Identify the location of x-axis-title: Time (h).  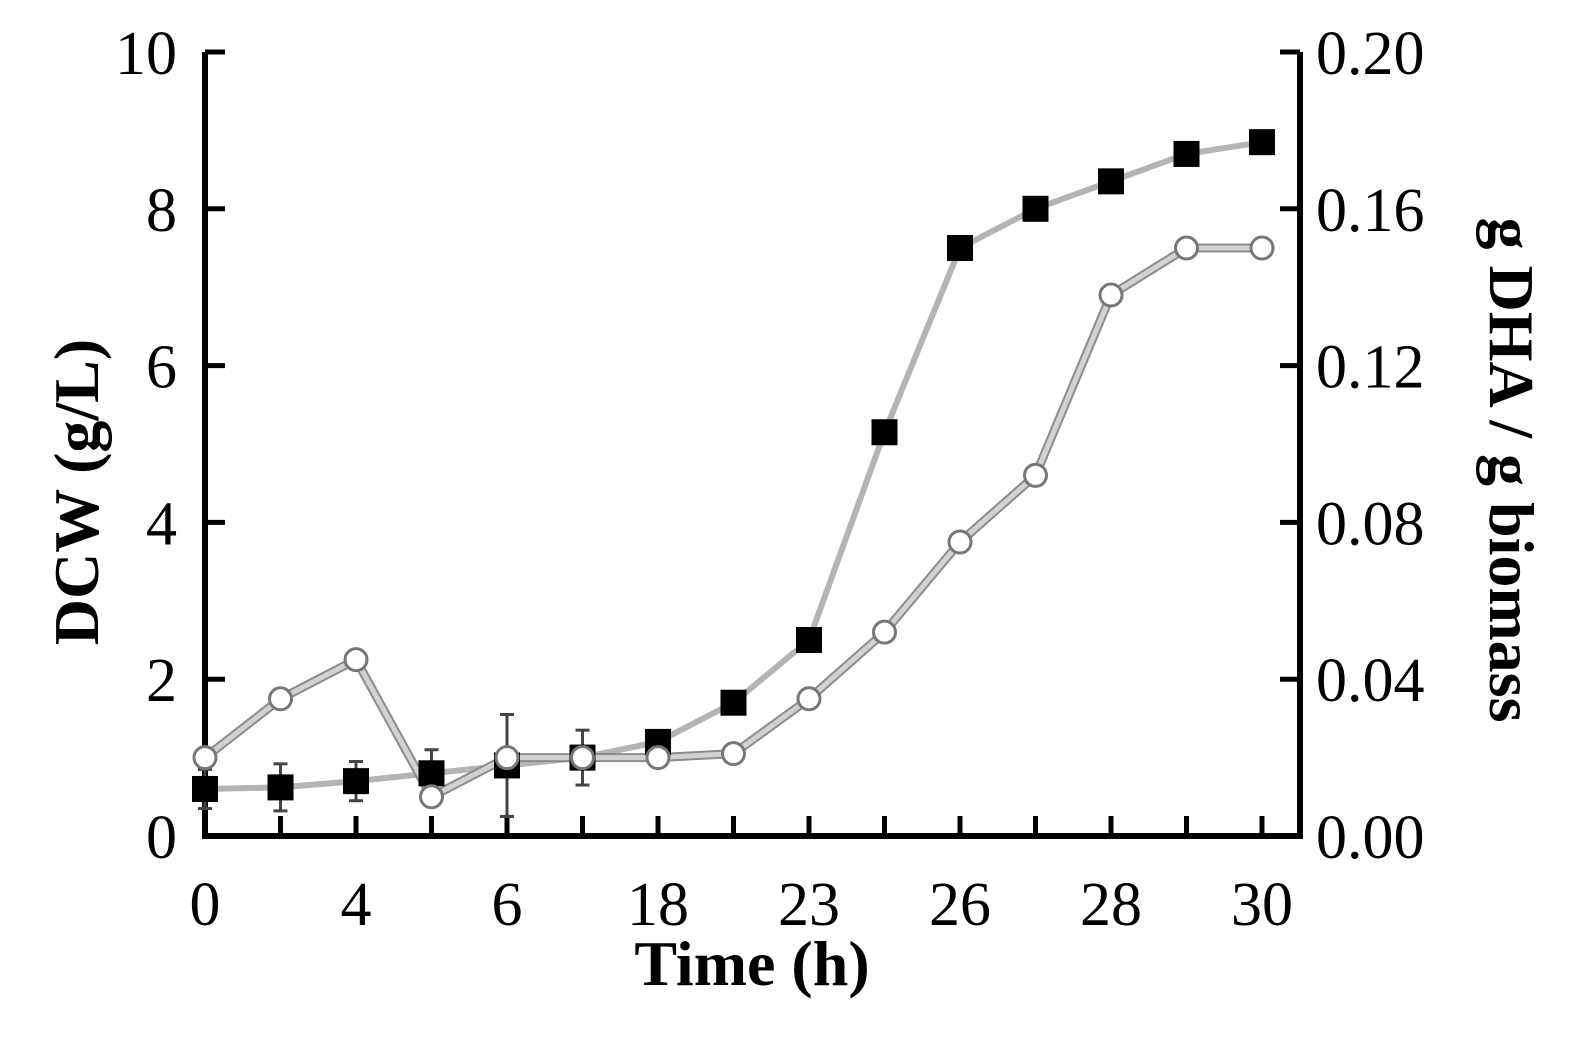
(751, 963).